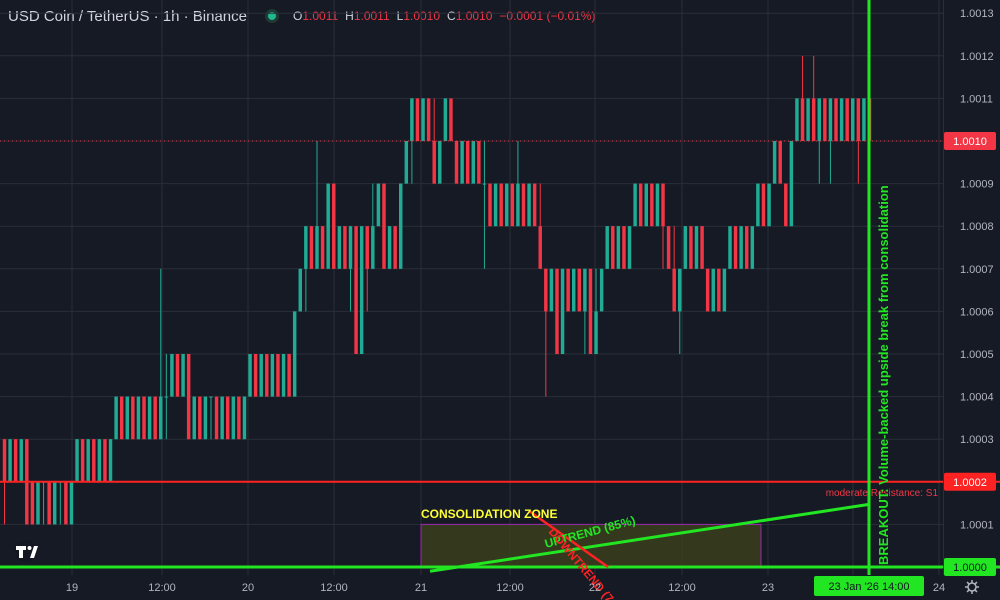 The height and width of the screenshot is (600, 1000). What do you see at coordinates (272, 16) in the screenshot?
I see `market-status-icon` at bounding box center [272, 16].